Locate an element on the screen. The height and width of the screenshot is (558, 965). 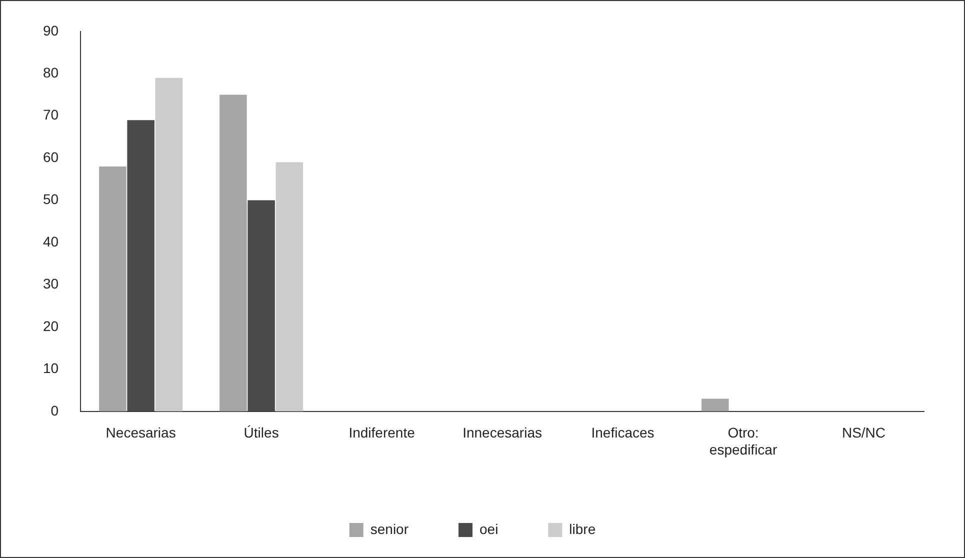
y-tick-label: 0 is located at coordinates (54, 410).